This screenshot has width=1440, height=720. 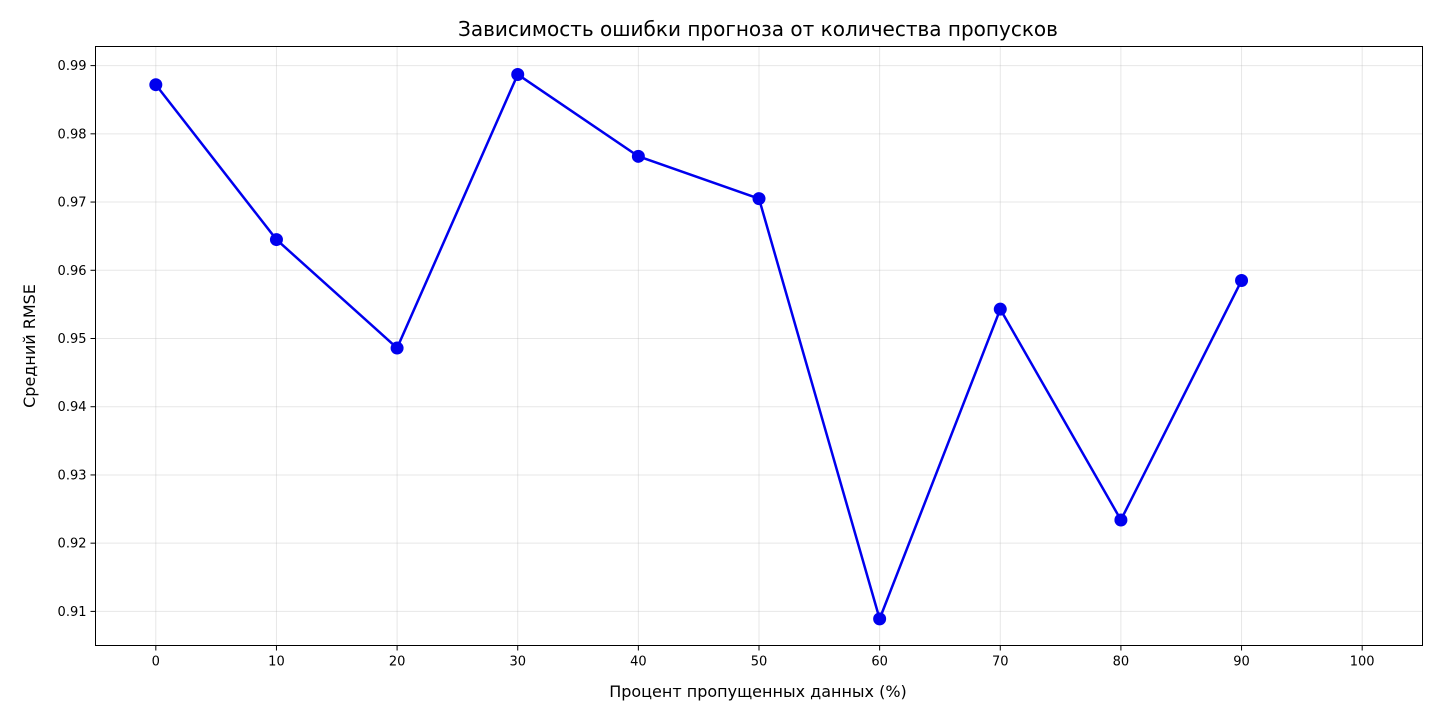 What do you see at coordinates (72, 407) in the screenshot?
I see `y-tick-label: 0.94` at bounding box center [72, 407].